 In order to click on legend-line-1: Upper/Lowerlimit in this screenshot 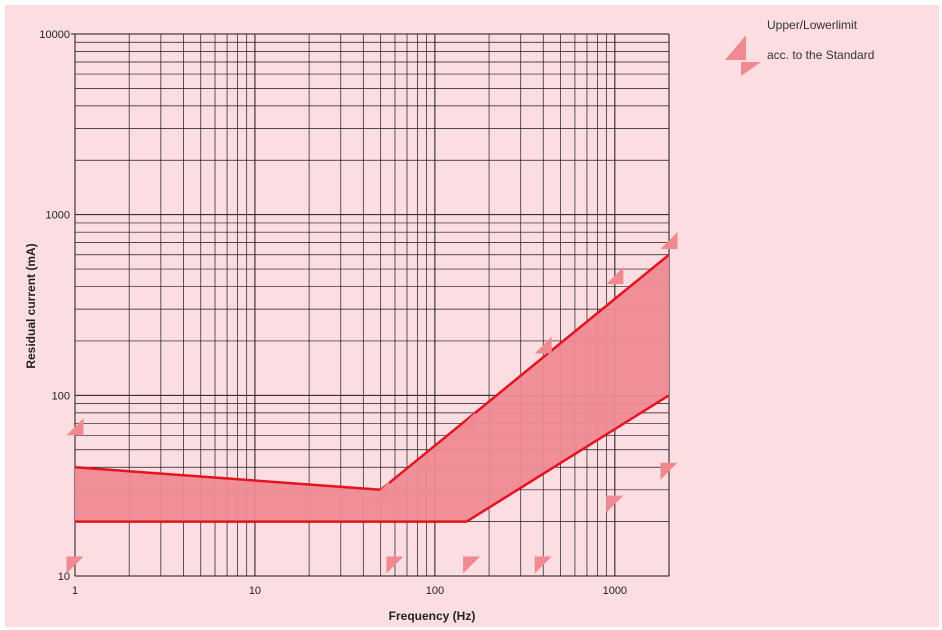, I will do `click(812, 25)`.